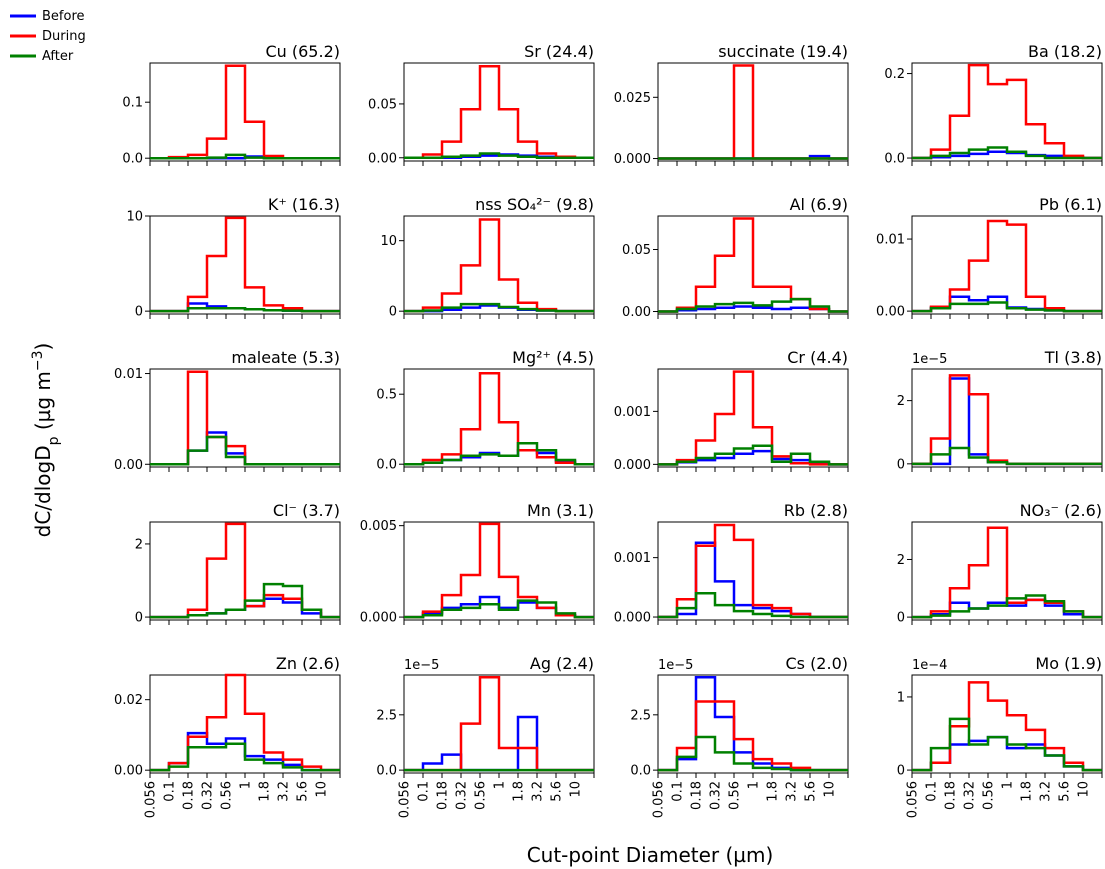  I want to click on x-axis-label: Cut-point Diameter (µm), so click(650, 855).